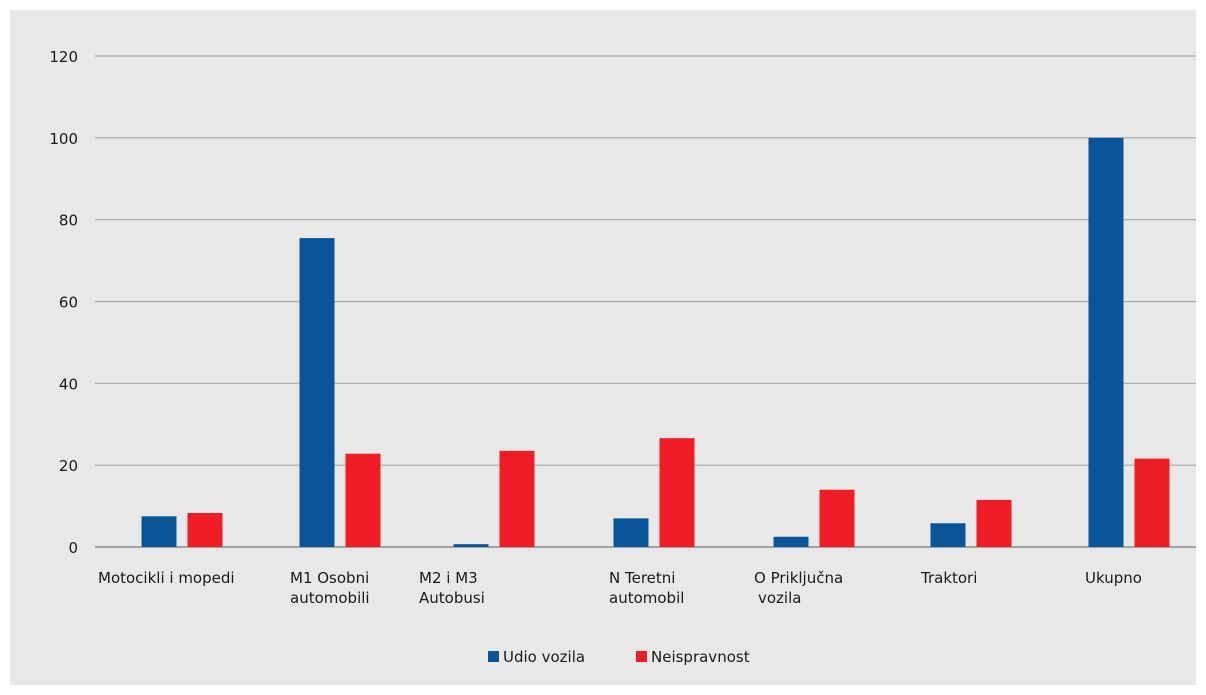  I want to click on legend-swatch-udio-vozila, so click(493, 656).